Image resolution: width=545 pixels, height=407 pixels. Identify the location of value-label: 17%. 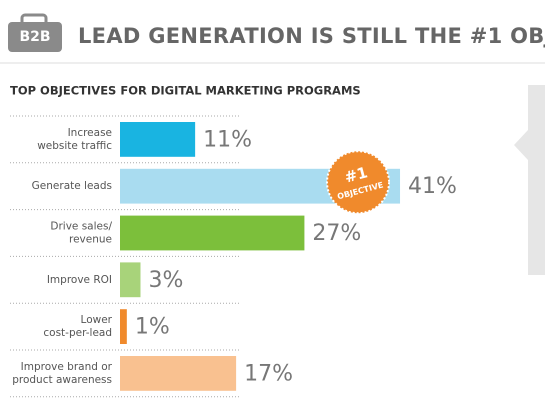
(268, 373).